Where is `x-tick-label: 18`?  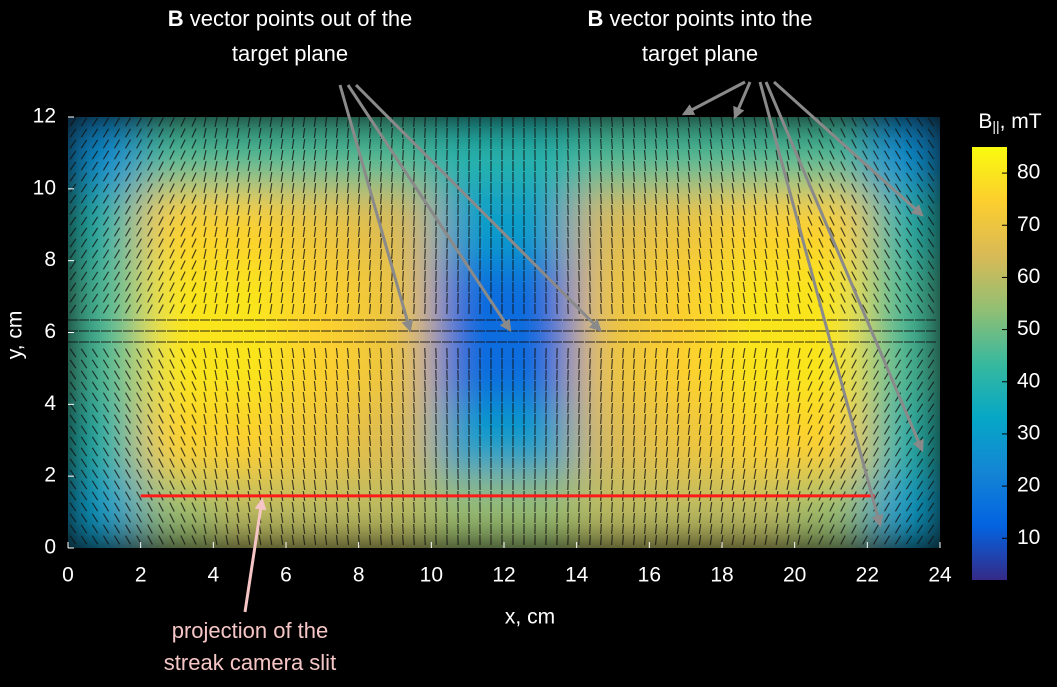 x-tick-label: 18 is located at coordinates (721, 575).